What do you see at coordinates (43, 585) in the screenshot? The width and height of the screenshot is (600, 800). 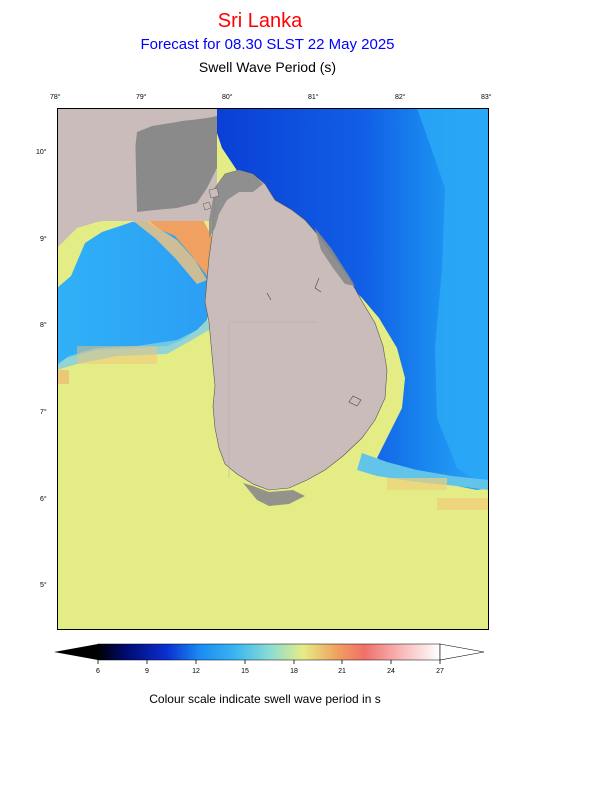 I see `lat-label-5: 5°` at bounding box center [43, 585].